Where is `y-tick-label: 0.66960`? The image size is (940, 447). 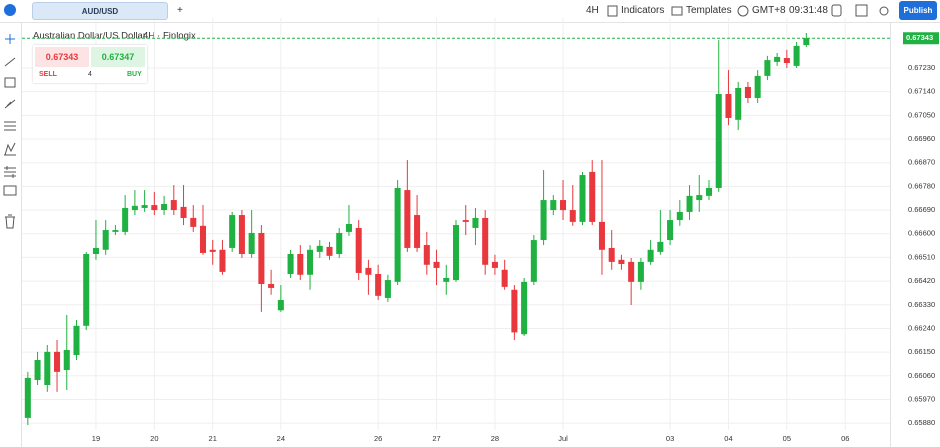 y-tick-label: 0.66960 is located at coordinates (921, 138).